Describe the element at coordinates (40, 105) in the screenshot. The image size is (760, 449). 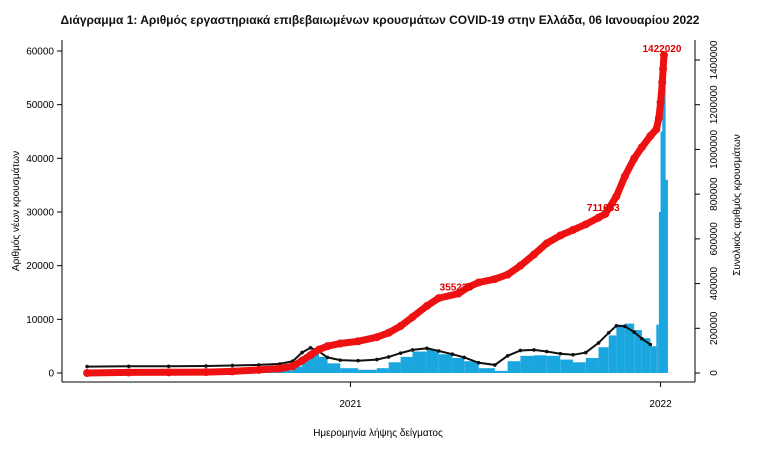
I see `y-tick-label: 50000` at that location.